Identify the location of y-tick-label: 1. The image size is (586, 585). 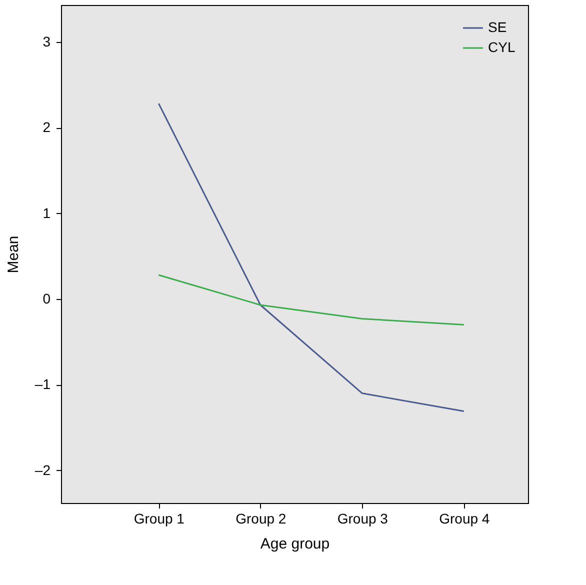
(46, 212).